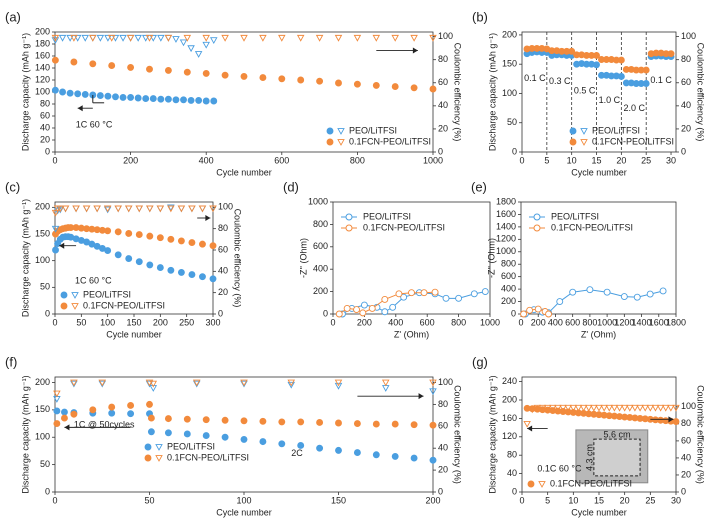 The height and width of the screenshot is (524, 709). Describe the element at coordinates (325, 313) in the screenshot. I see `y-tick-label: 0` at that location.